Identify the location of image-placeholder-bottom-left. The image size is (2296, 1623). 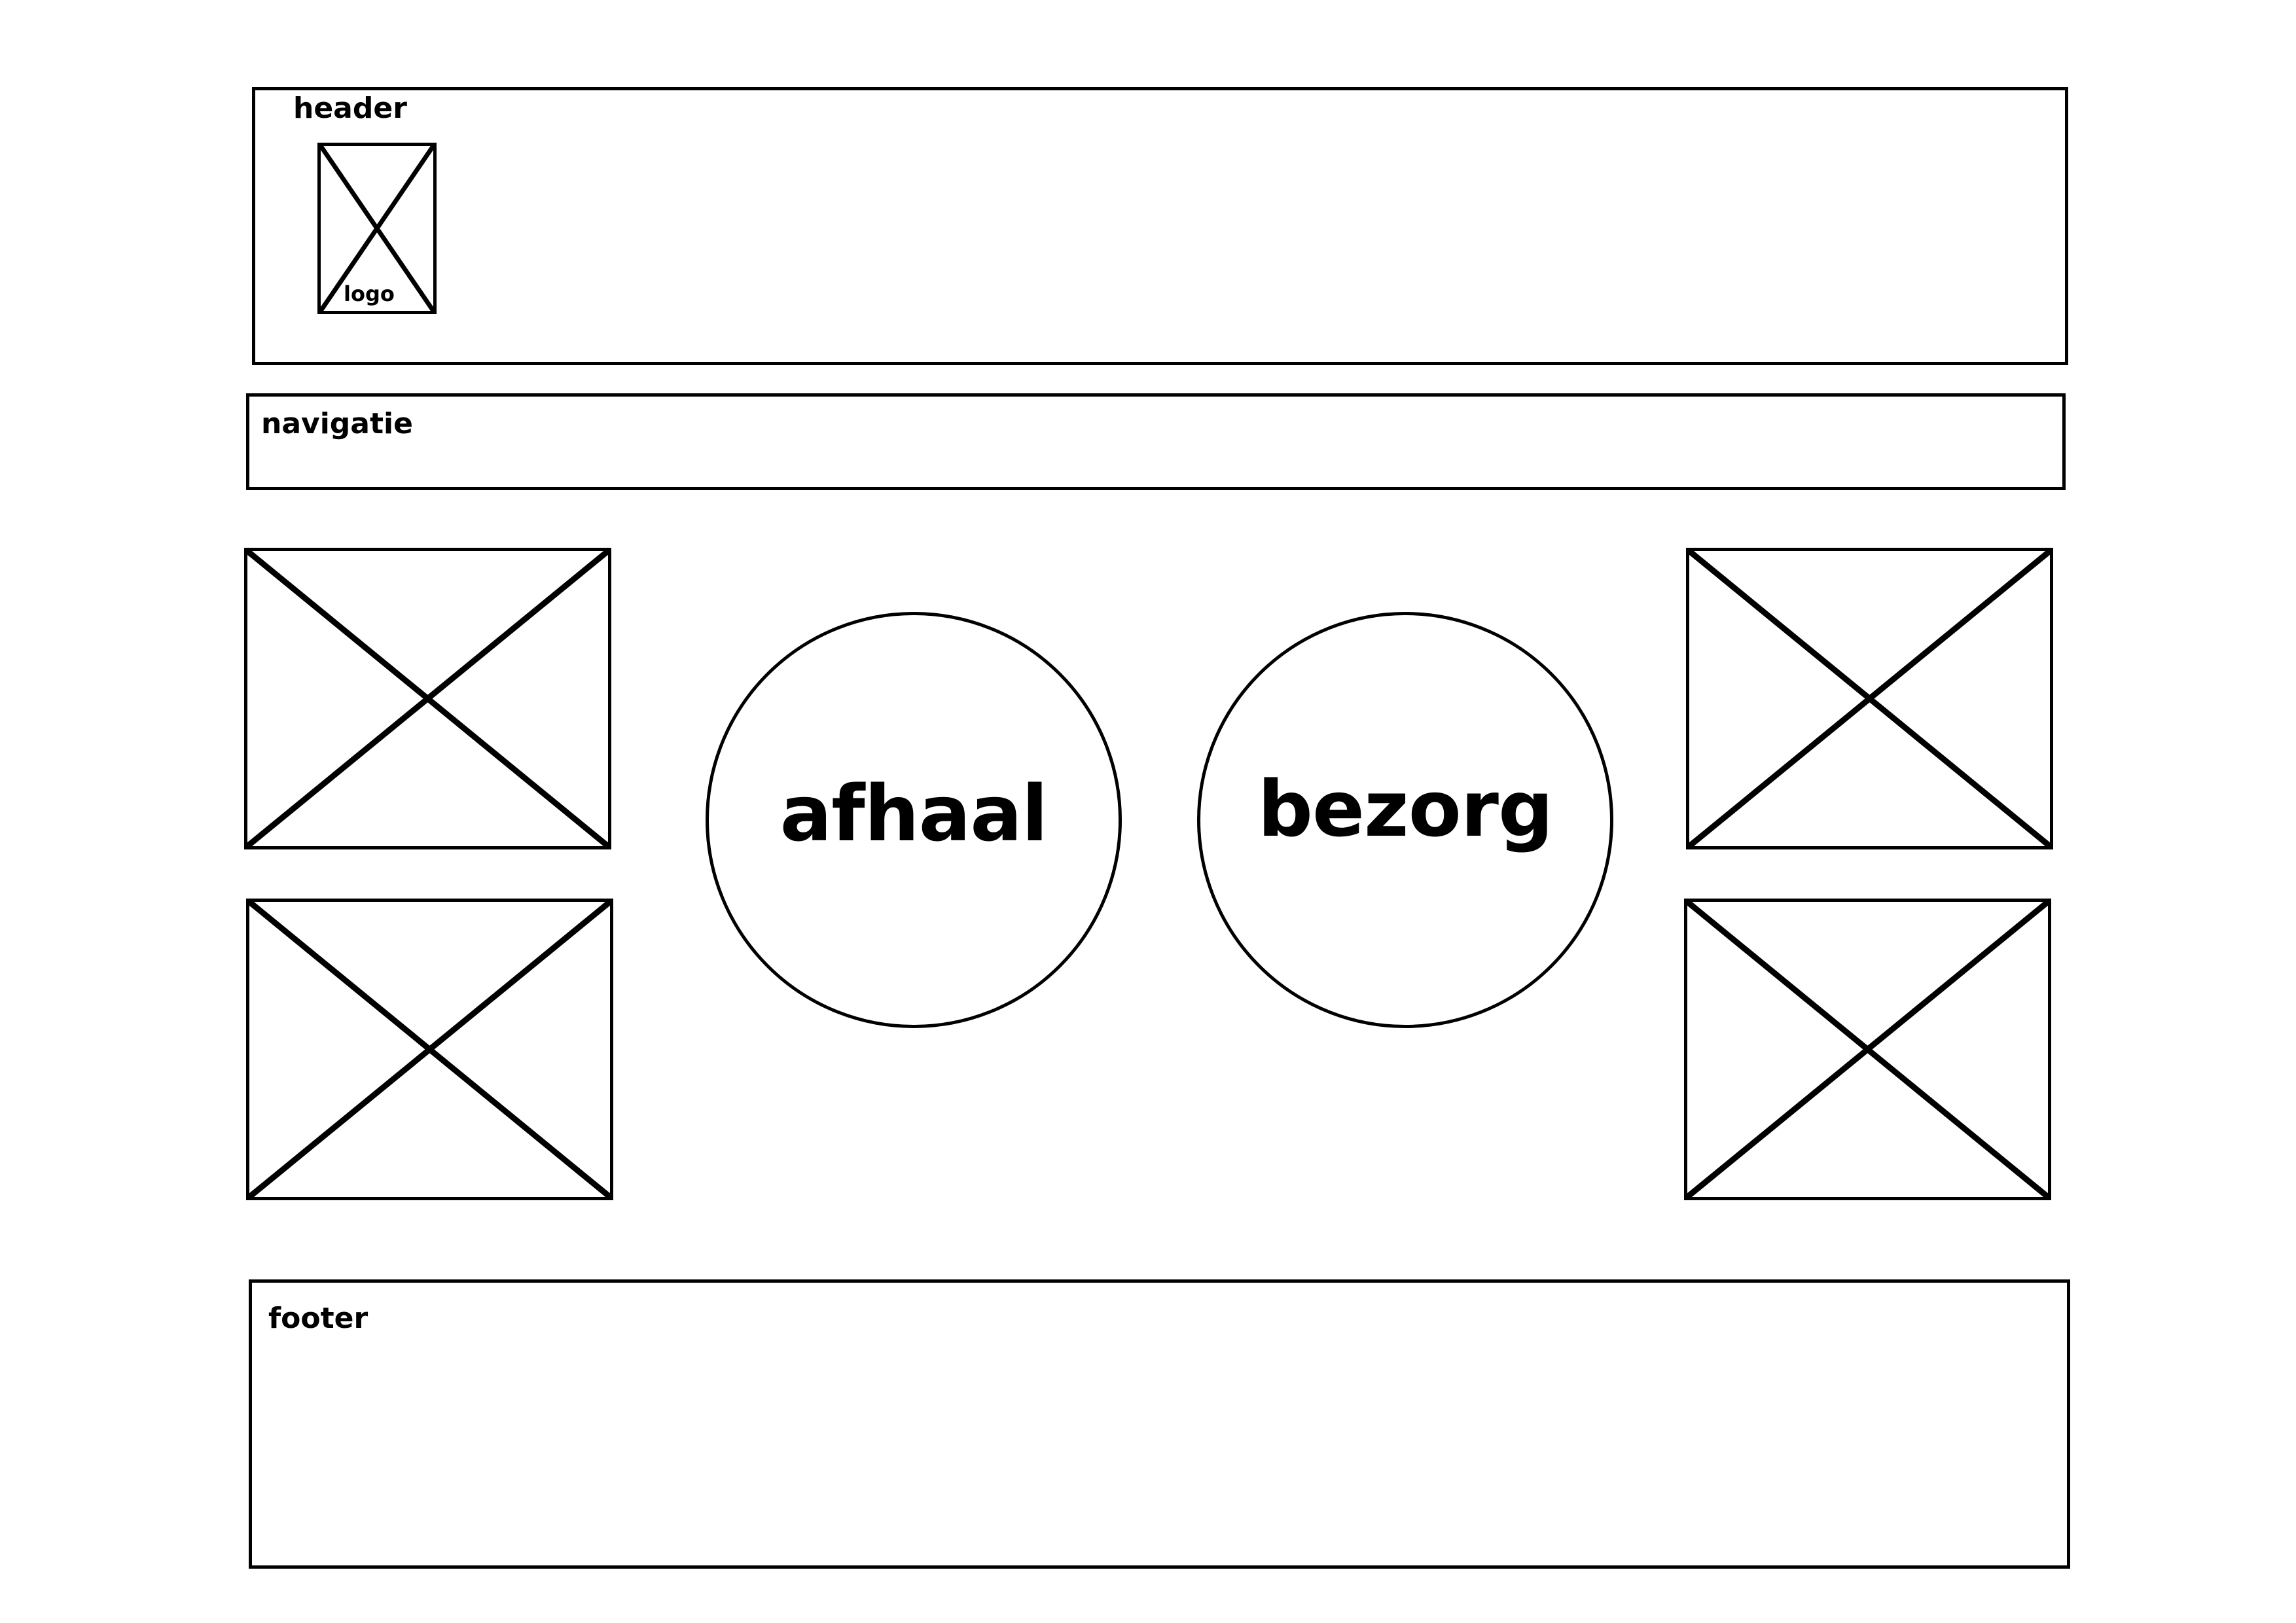
(429, 1049).